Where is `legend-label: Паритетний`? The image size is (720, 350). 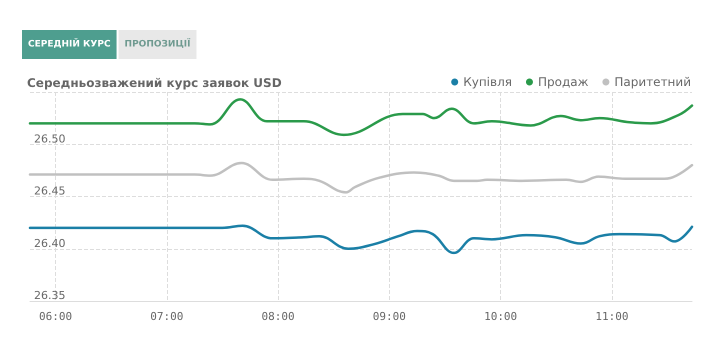
legend-label: Паритетний is located at coordinates (653, 82).